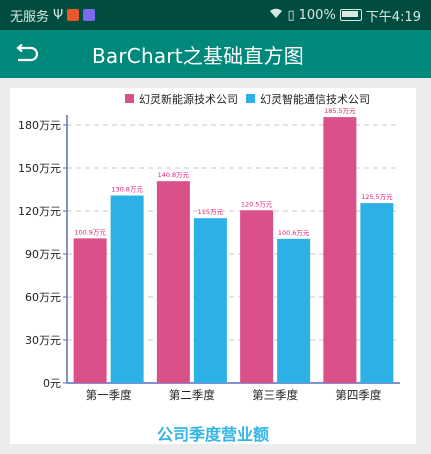 Image resolution: width=431 pixels, height=454 pixels. Describe the element at coordinates (212, 434) in the screenshot. I see `chart-title: 公司季度营业额` at that location.